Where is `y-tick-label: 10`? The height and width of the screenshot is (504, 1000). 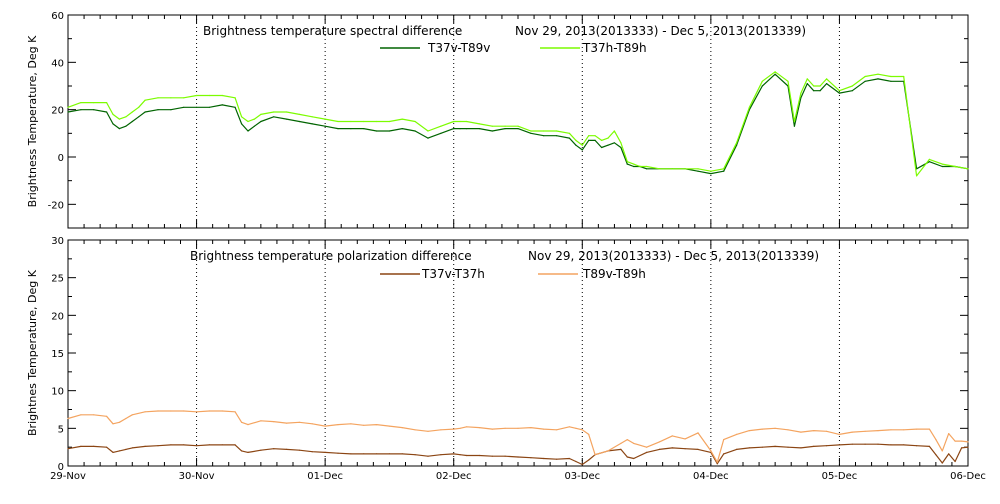
y-tick-label: 10 is located at coordinates (57, 392).